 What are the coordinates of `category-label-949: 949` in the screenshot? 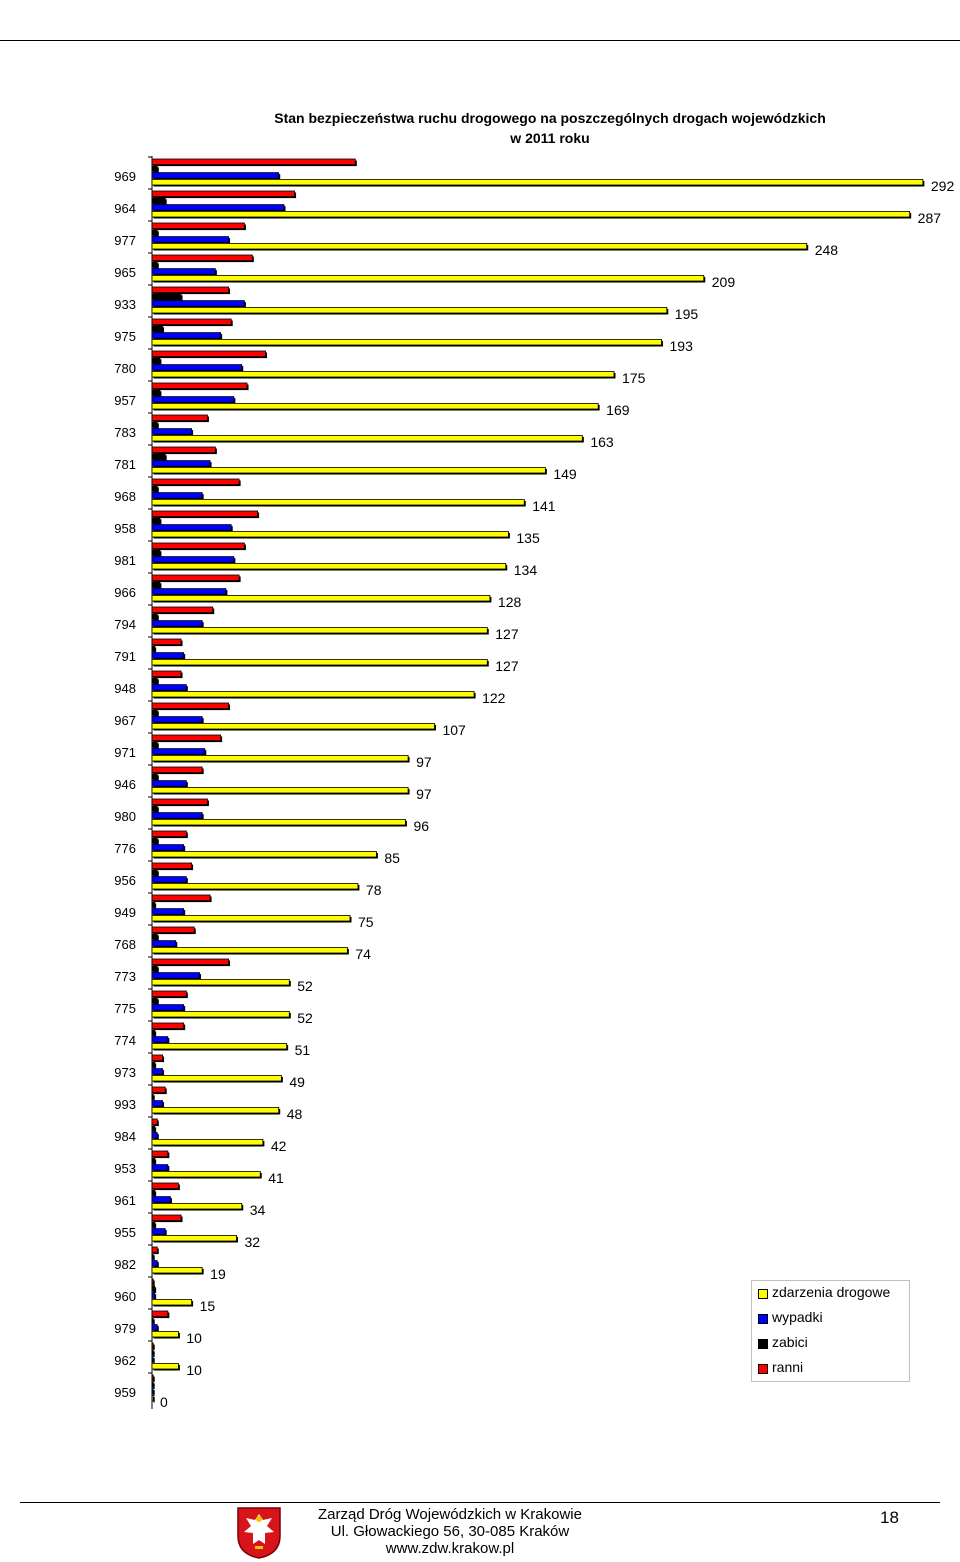 It's located at (125, 912).